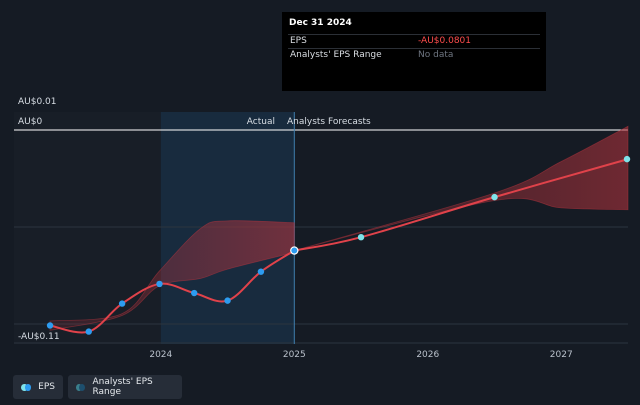 The width and height of the screenshot is (640, 405). I want to click on x-tick-label: 2026, so click(427, 355).